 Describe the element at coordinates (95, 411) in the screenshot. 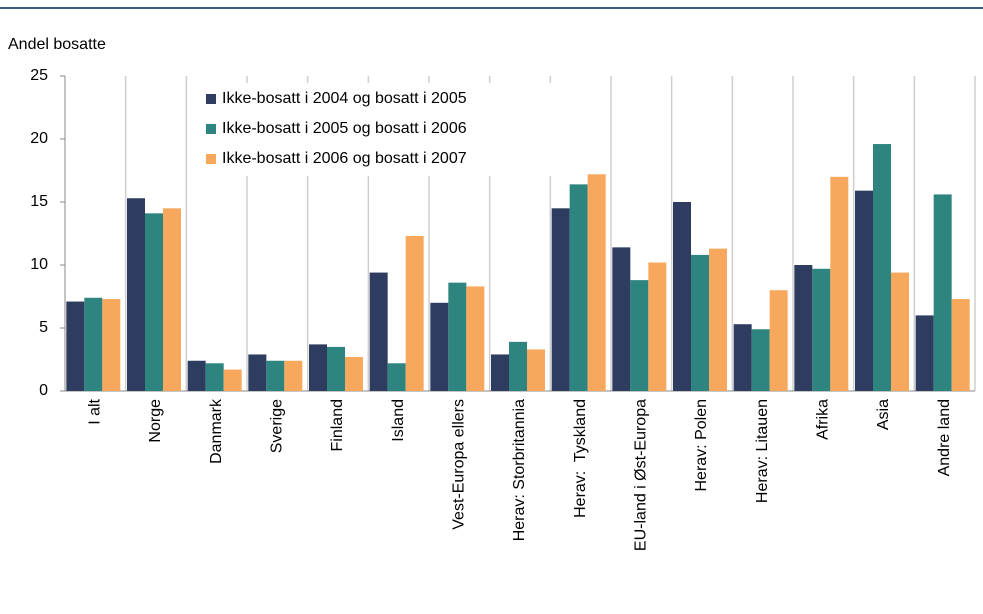

I see `x-tick-label: I alt` at that location.